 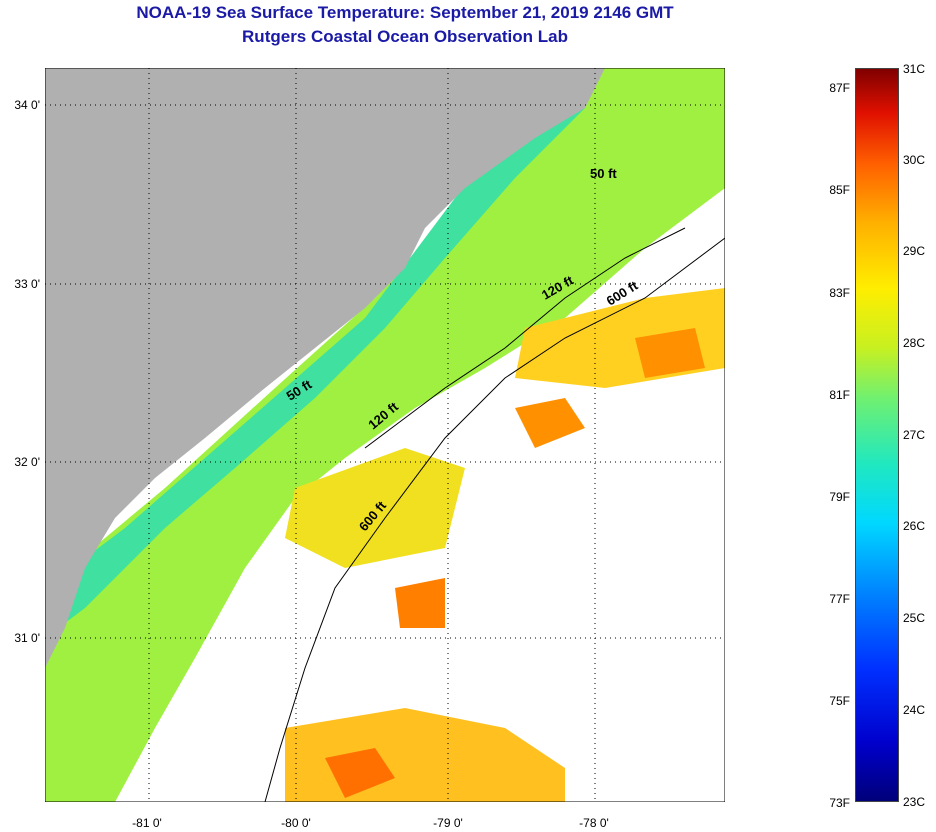 I want to click on colorbar-f-77: 77F, so click(x=839, y=599).